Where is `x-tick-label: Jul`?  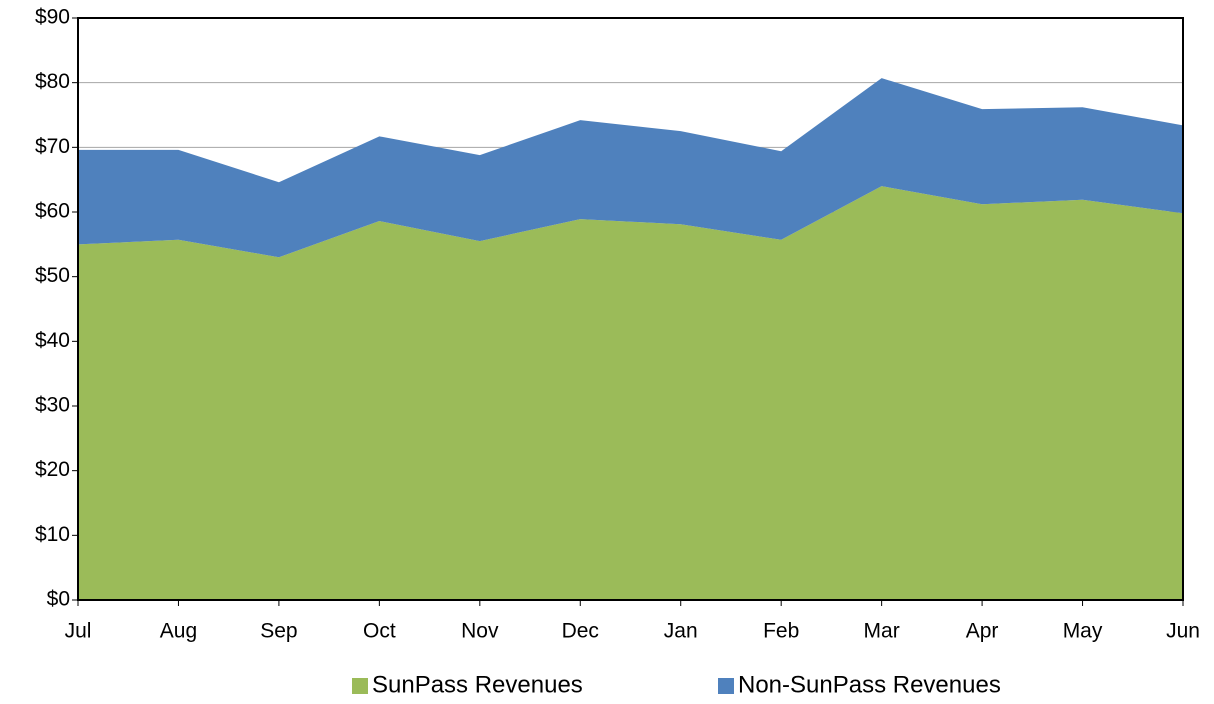
x-tick-label: Jul is located at coordinates (78, 631).